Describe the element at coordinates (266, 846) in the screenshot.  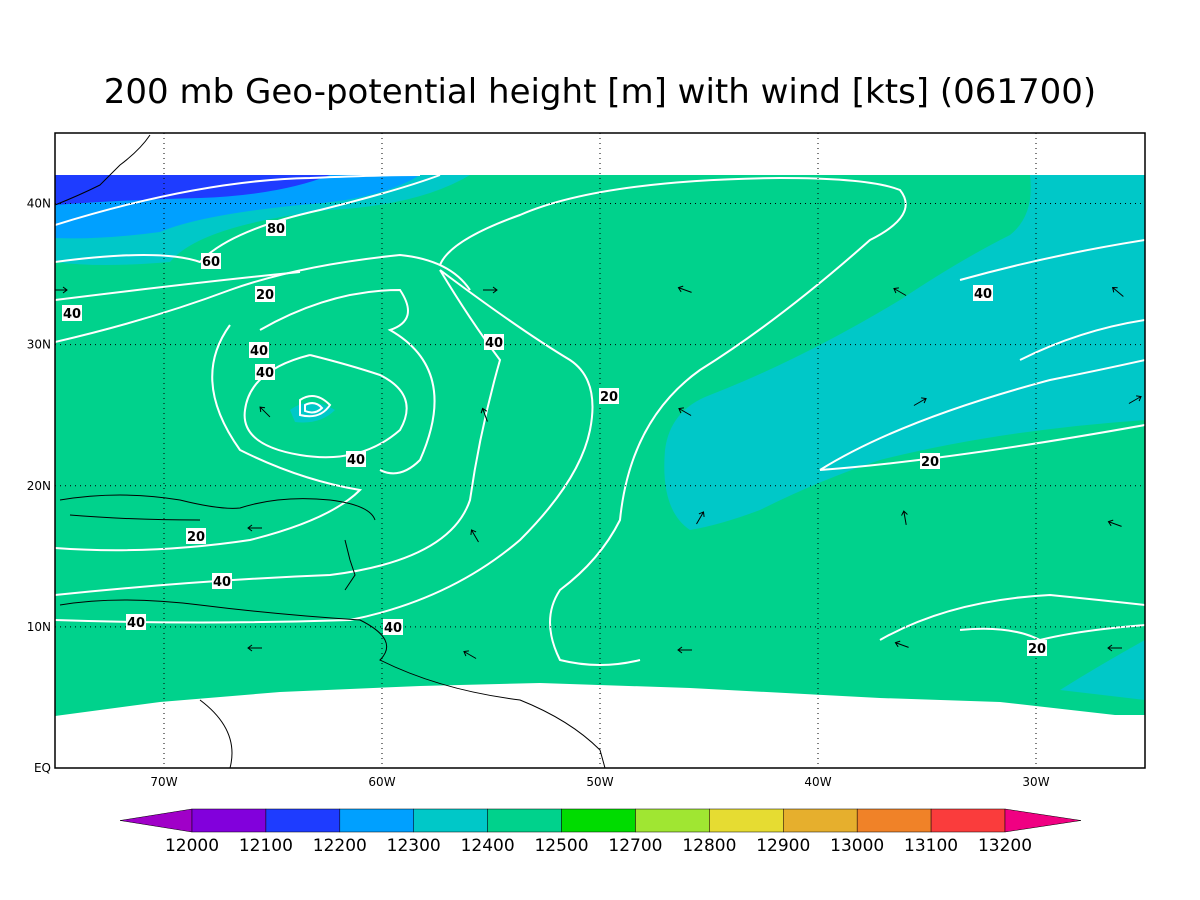
I see `colorbar-label: 12100` at that location.